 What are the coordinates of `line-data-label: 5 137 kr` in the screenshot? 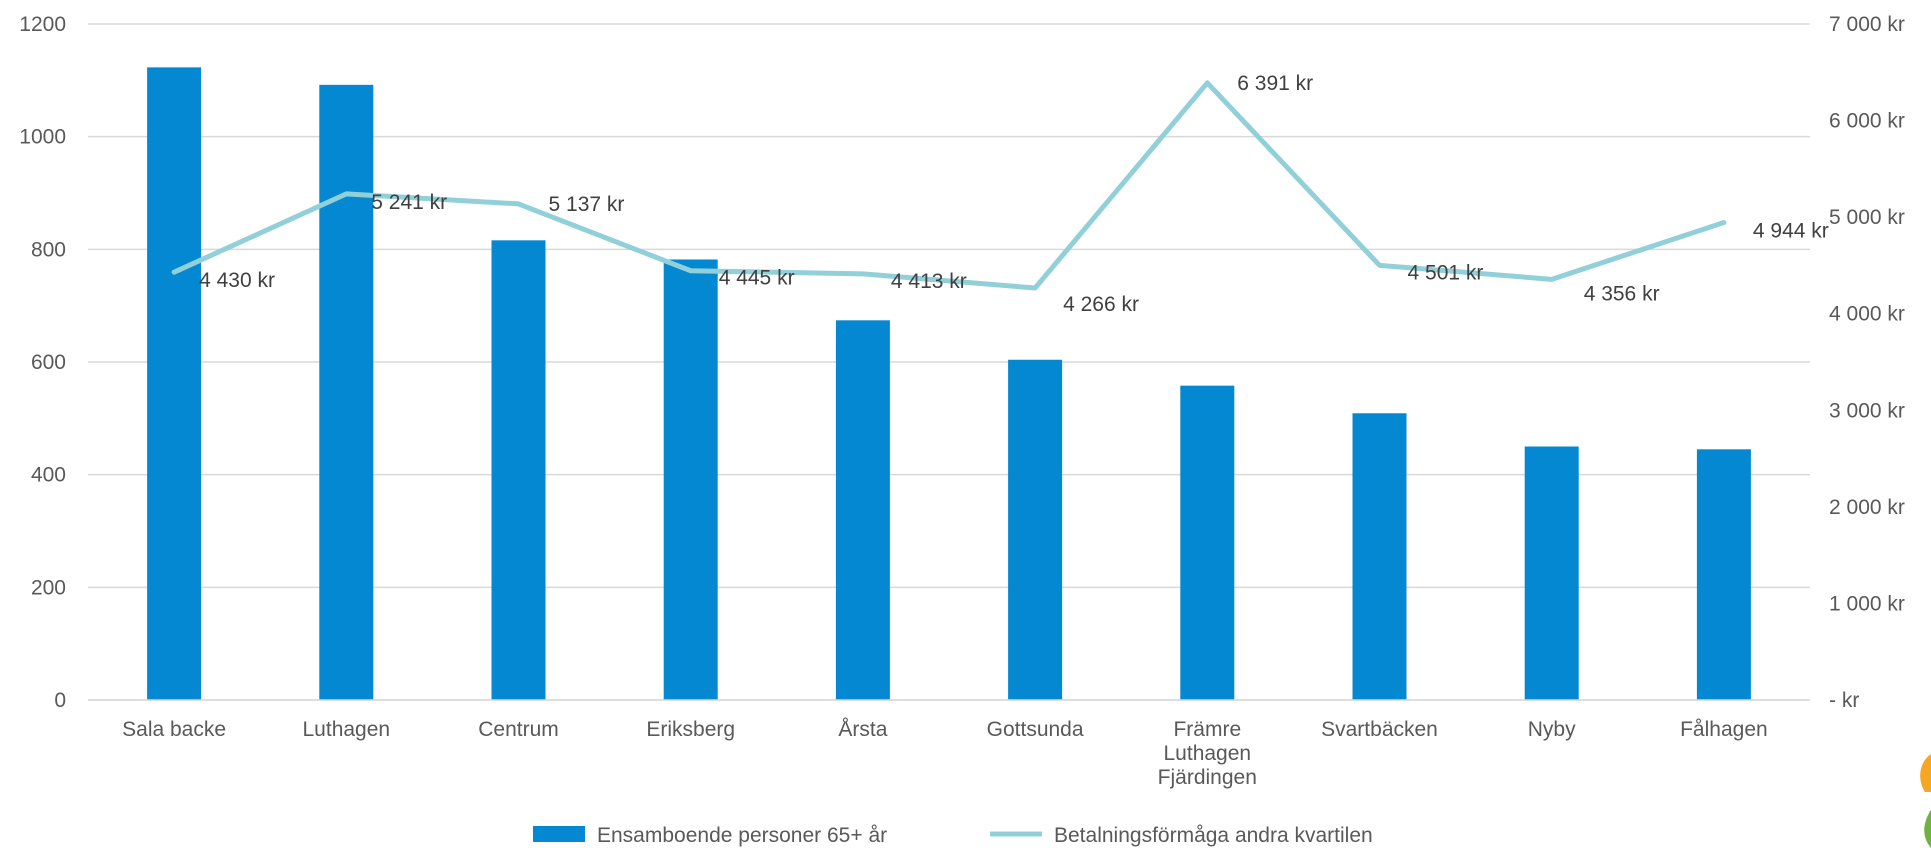 It's located at (587, 204).